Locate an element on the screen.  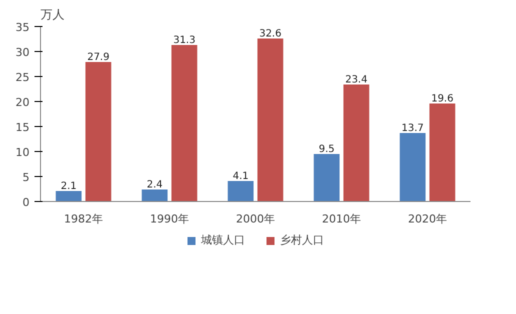
y-tick-label: 10 is located at coordinates (23, 152).